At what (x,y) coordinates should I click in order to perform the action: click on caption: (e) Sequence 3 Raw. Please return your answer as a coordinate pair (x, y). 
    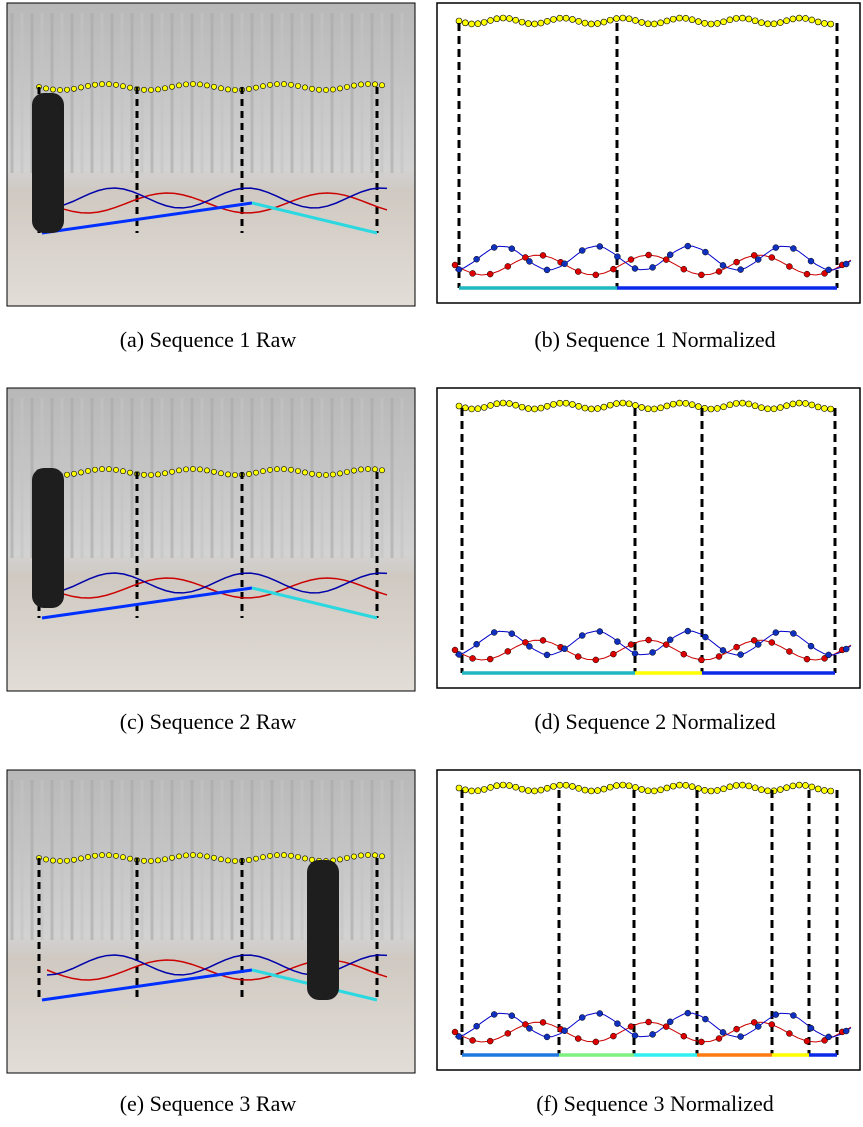
    Looking at the image, I should click on (208, 1103).